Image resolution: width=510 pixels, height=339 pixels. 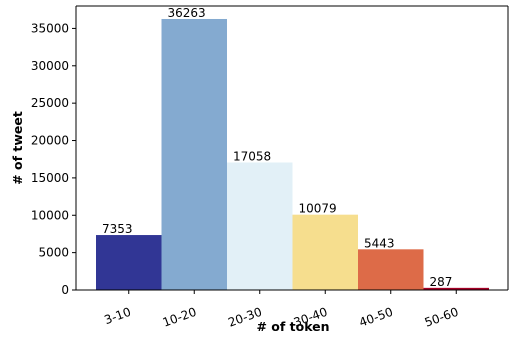 What do you see at coordinates (65, 290) in the screenshot?
I see `y-tick-label: 0` at bounding box center [65, 290].